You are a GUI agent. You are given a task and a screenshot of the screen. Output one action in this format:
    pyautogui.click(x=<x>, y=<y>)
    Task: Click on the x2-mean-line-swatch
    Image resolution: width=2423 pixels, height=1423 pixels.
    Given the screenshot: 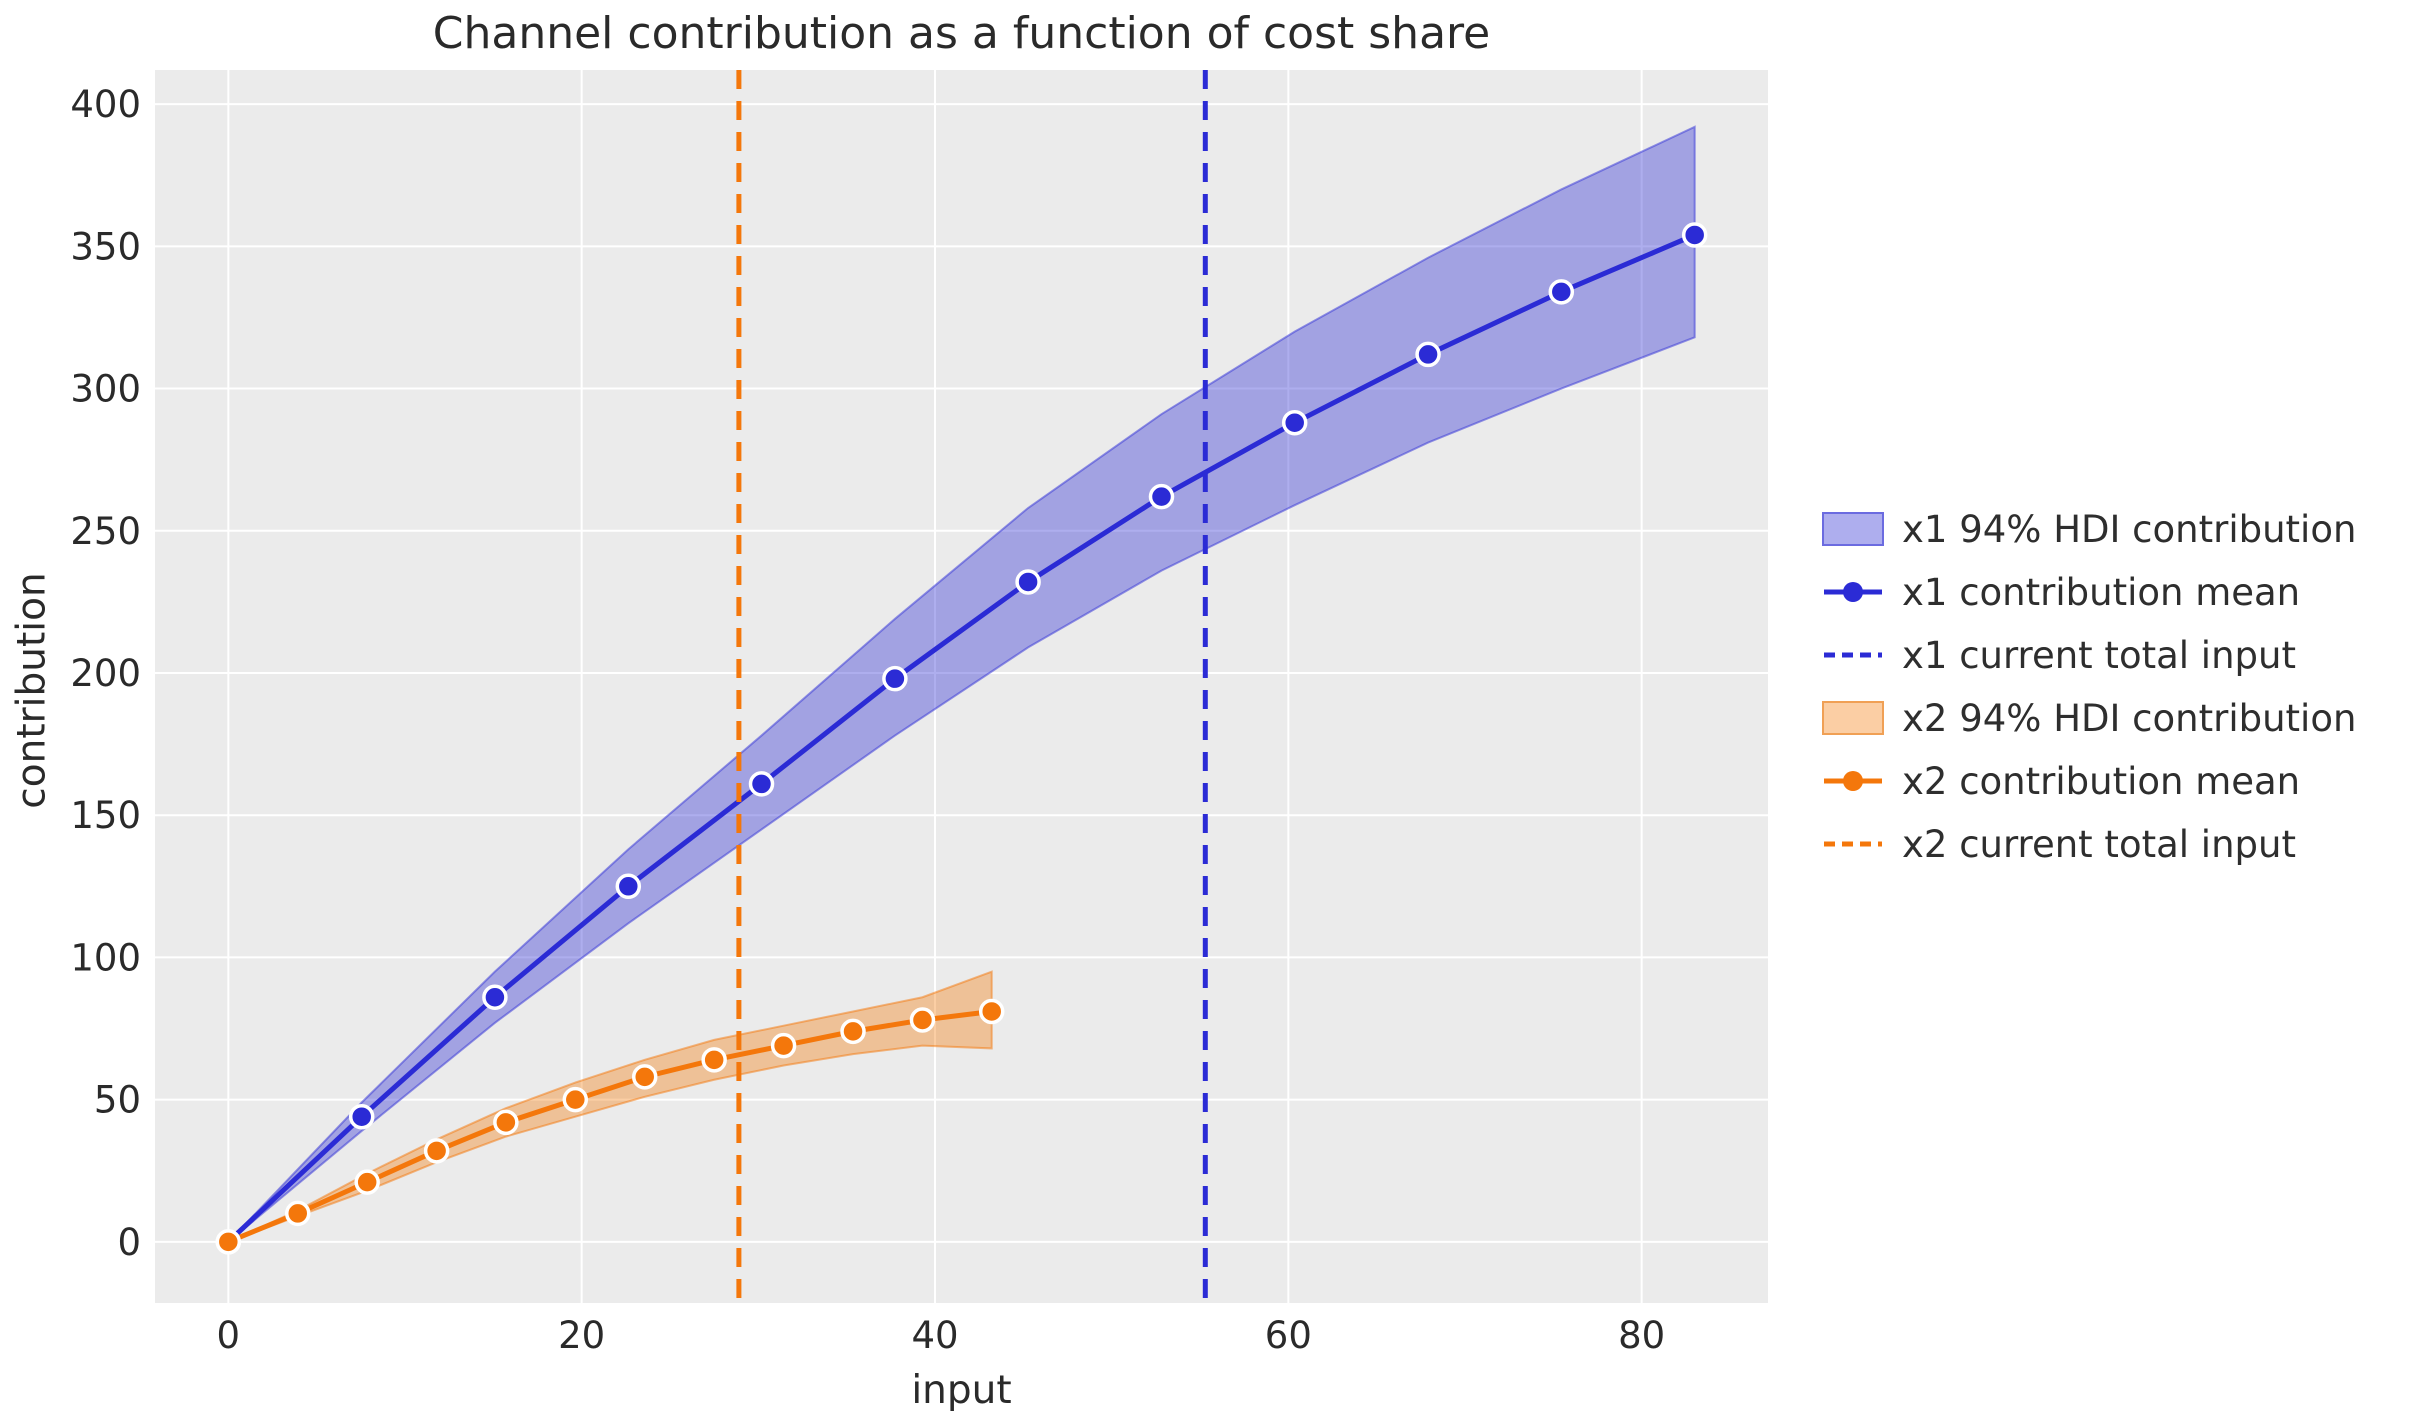 What is the action you would take?
    pyautogui.click(x=1853, y=781)
    